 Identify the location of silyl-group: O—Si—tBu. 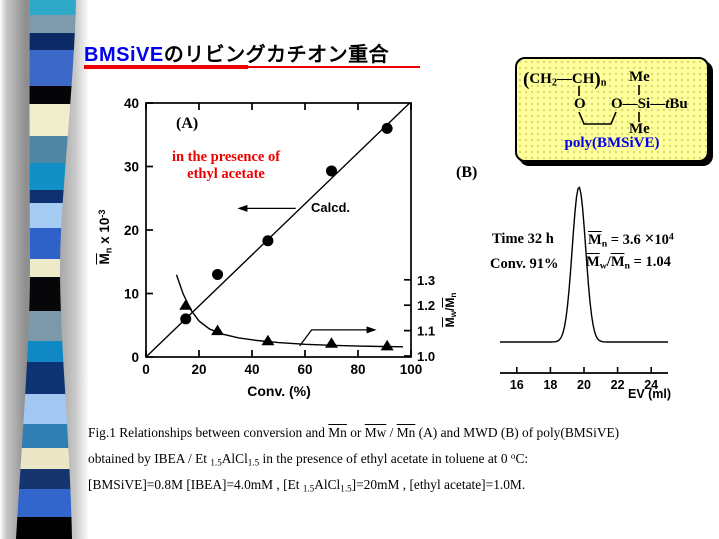
(649, 104).